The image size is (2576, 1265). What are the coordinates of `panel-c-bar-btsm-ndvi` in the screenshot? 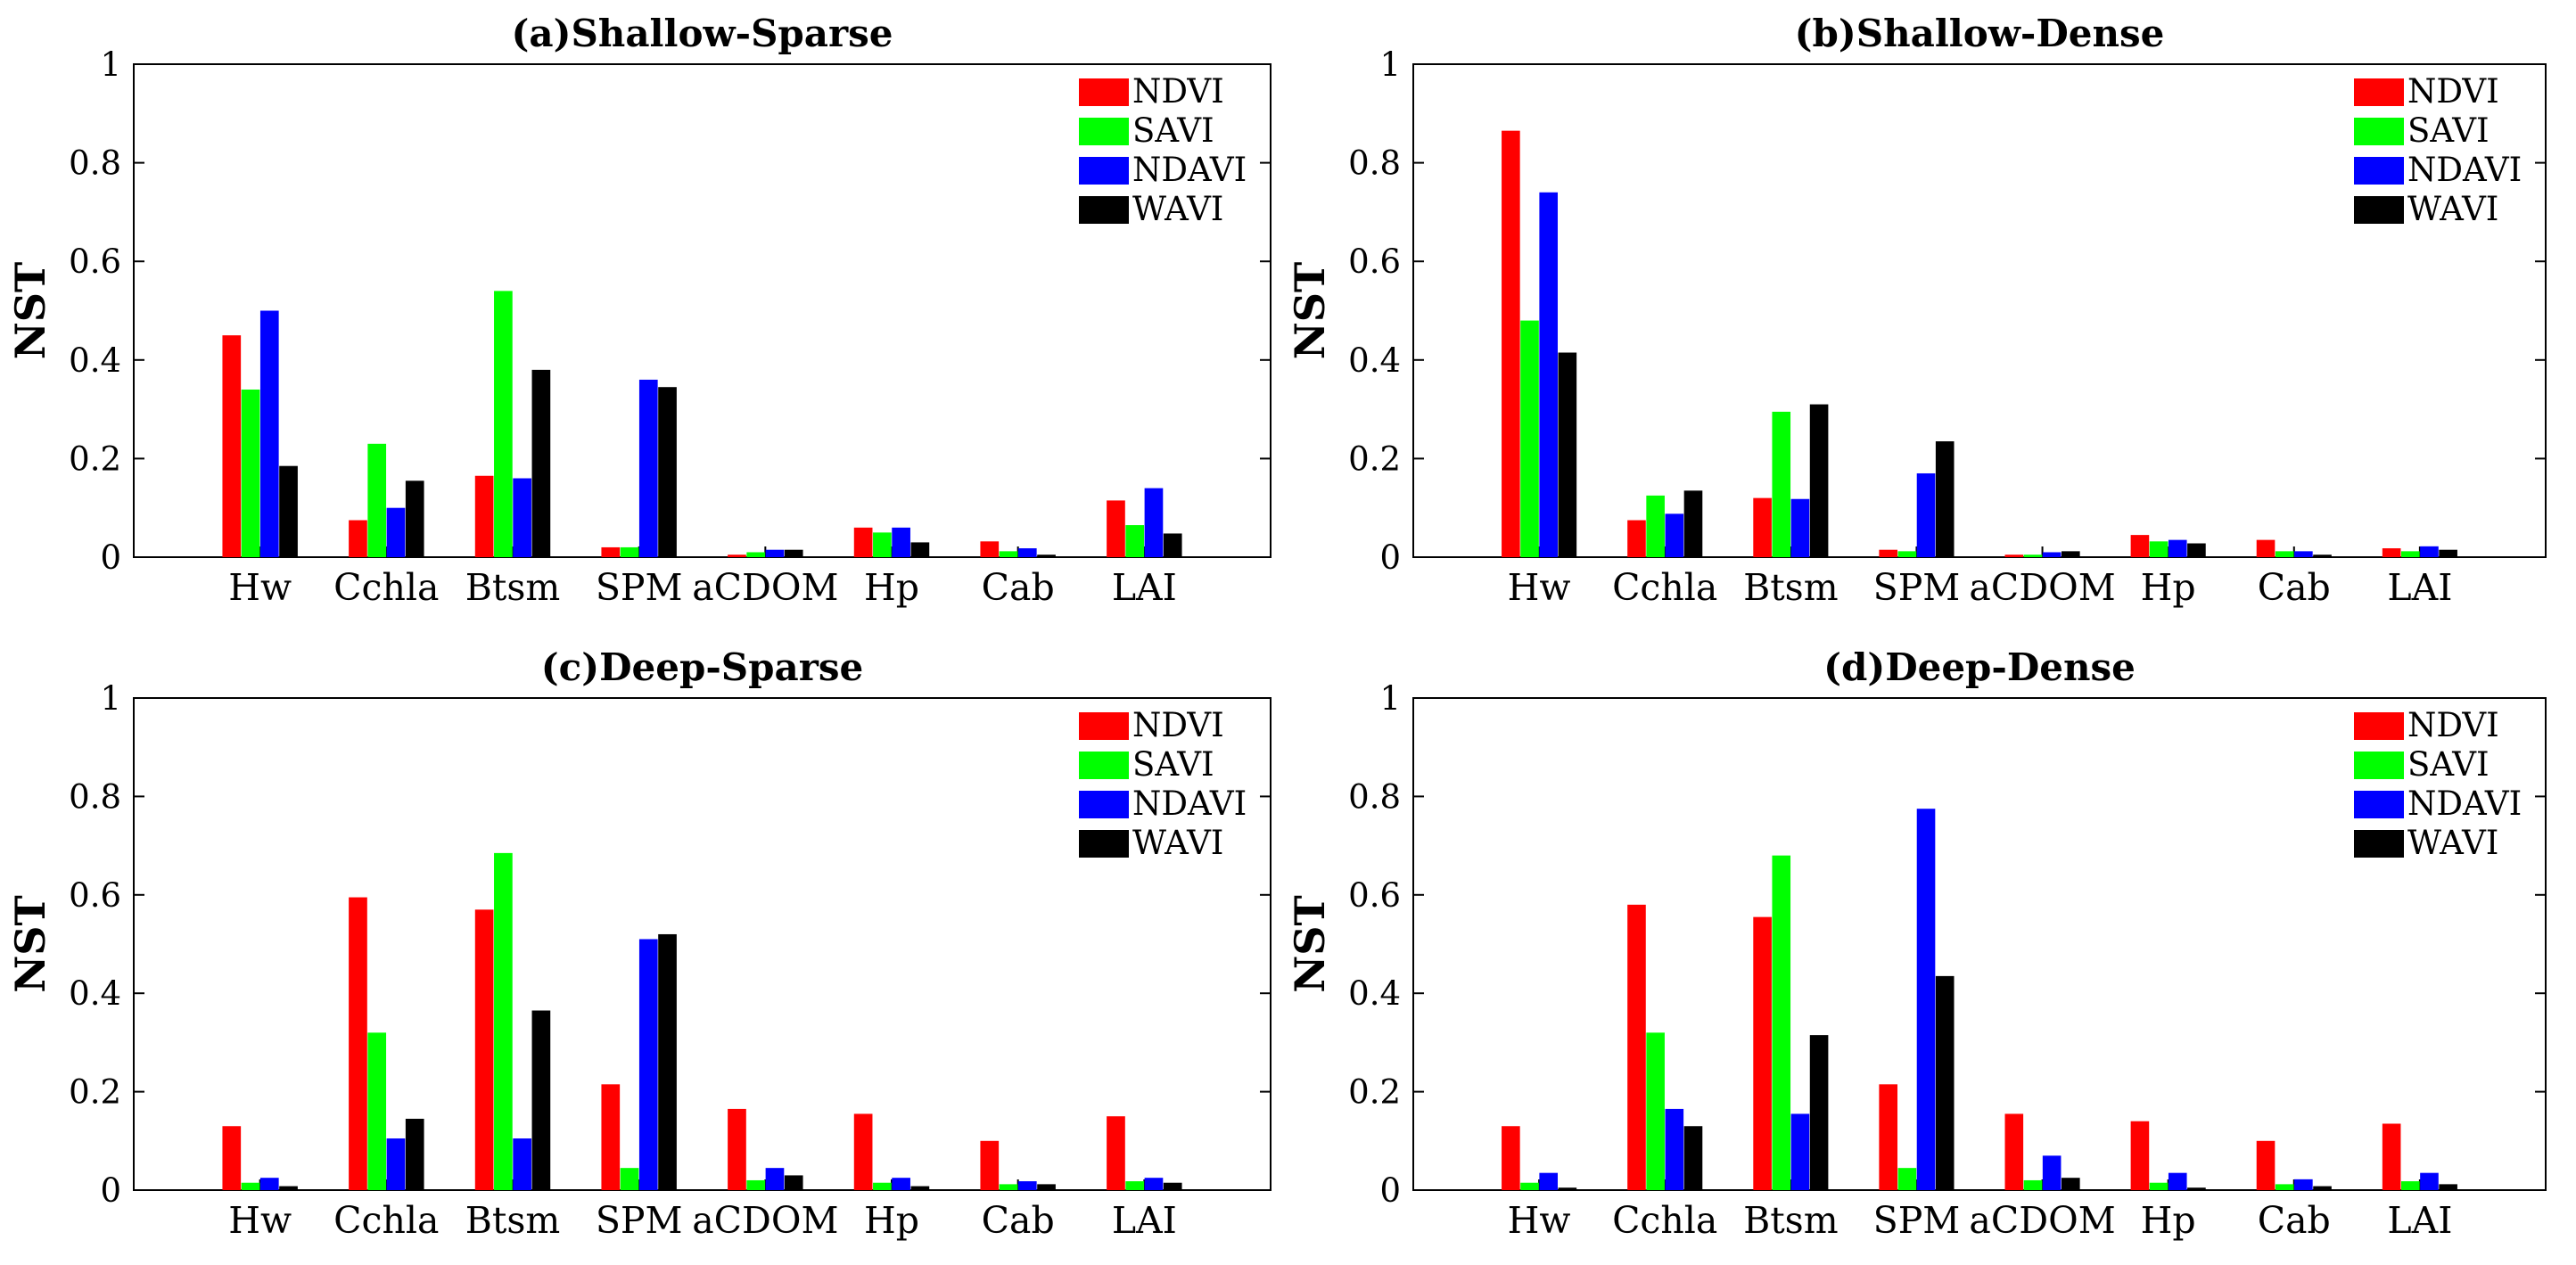 It's located at (484, 1049).